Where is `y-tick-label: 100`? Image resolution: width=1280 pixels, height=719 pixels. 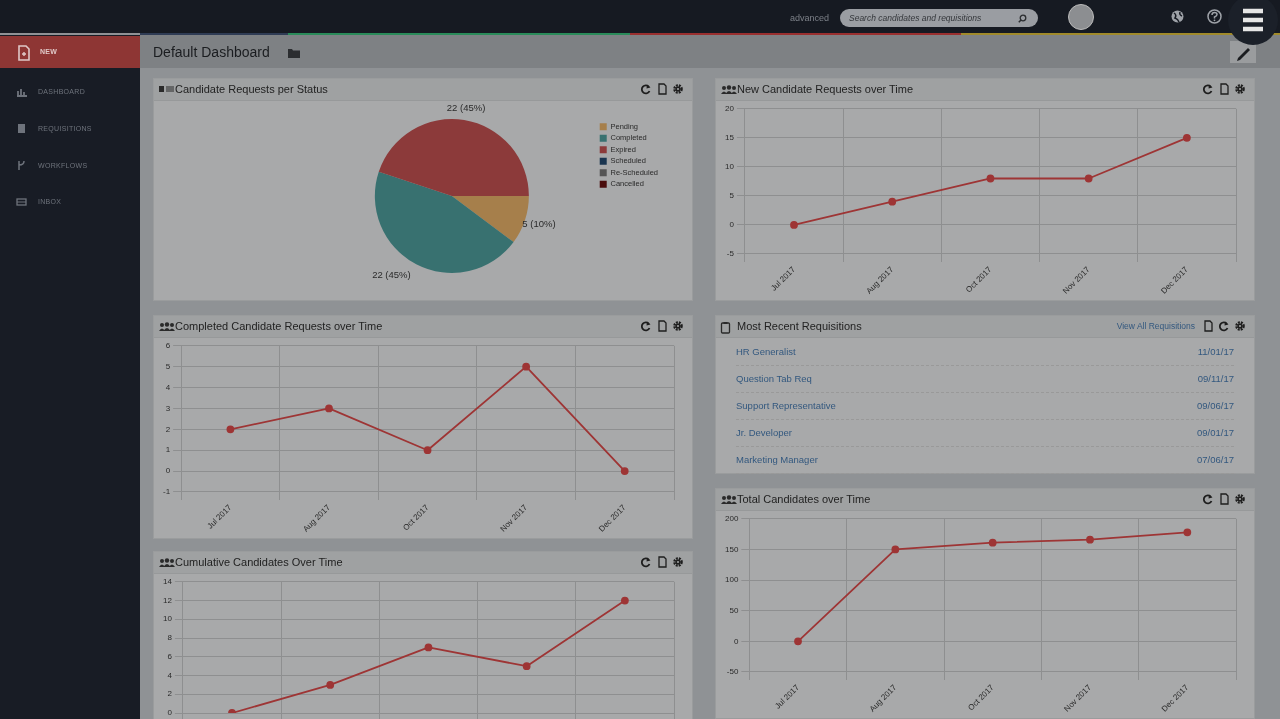
y-tick-label: 100 is located at coordinates (731, 580).